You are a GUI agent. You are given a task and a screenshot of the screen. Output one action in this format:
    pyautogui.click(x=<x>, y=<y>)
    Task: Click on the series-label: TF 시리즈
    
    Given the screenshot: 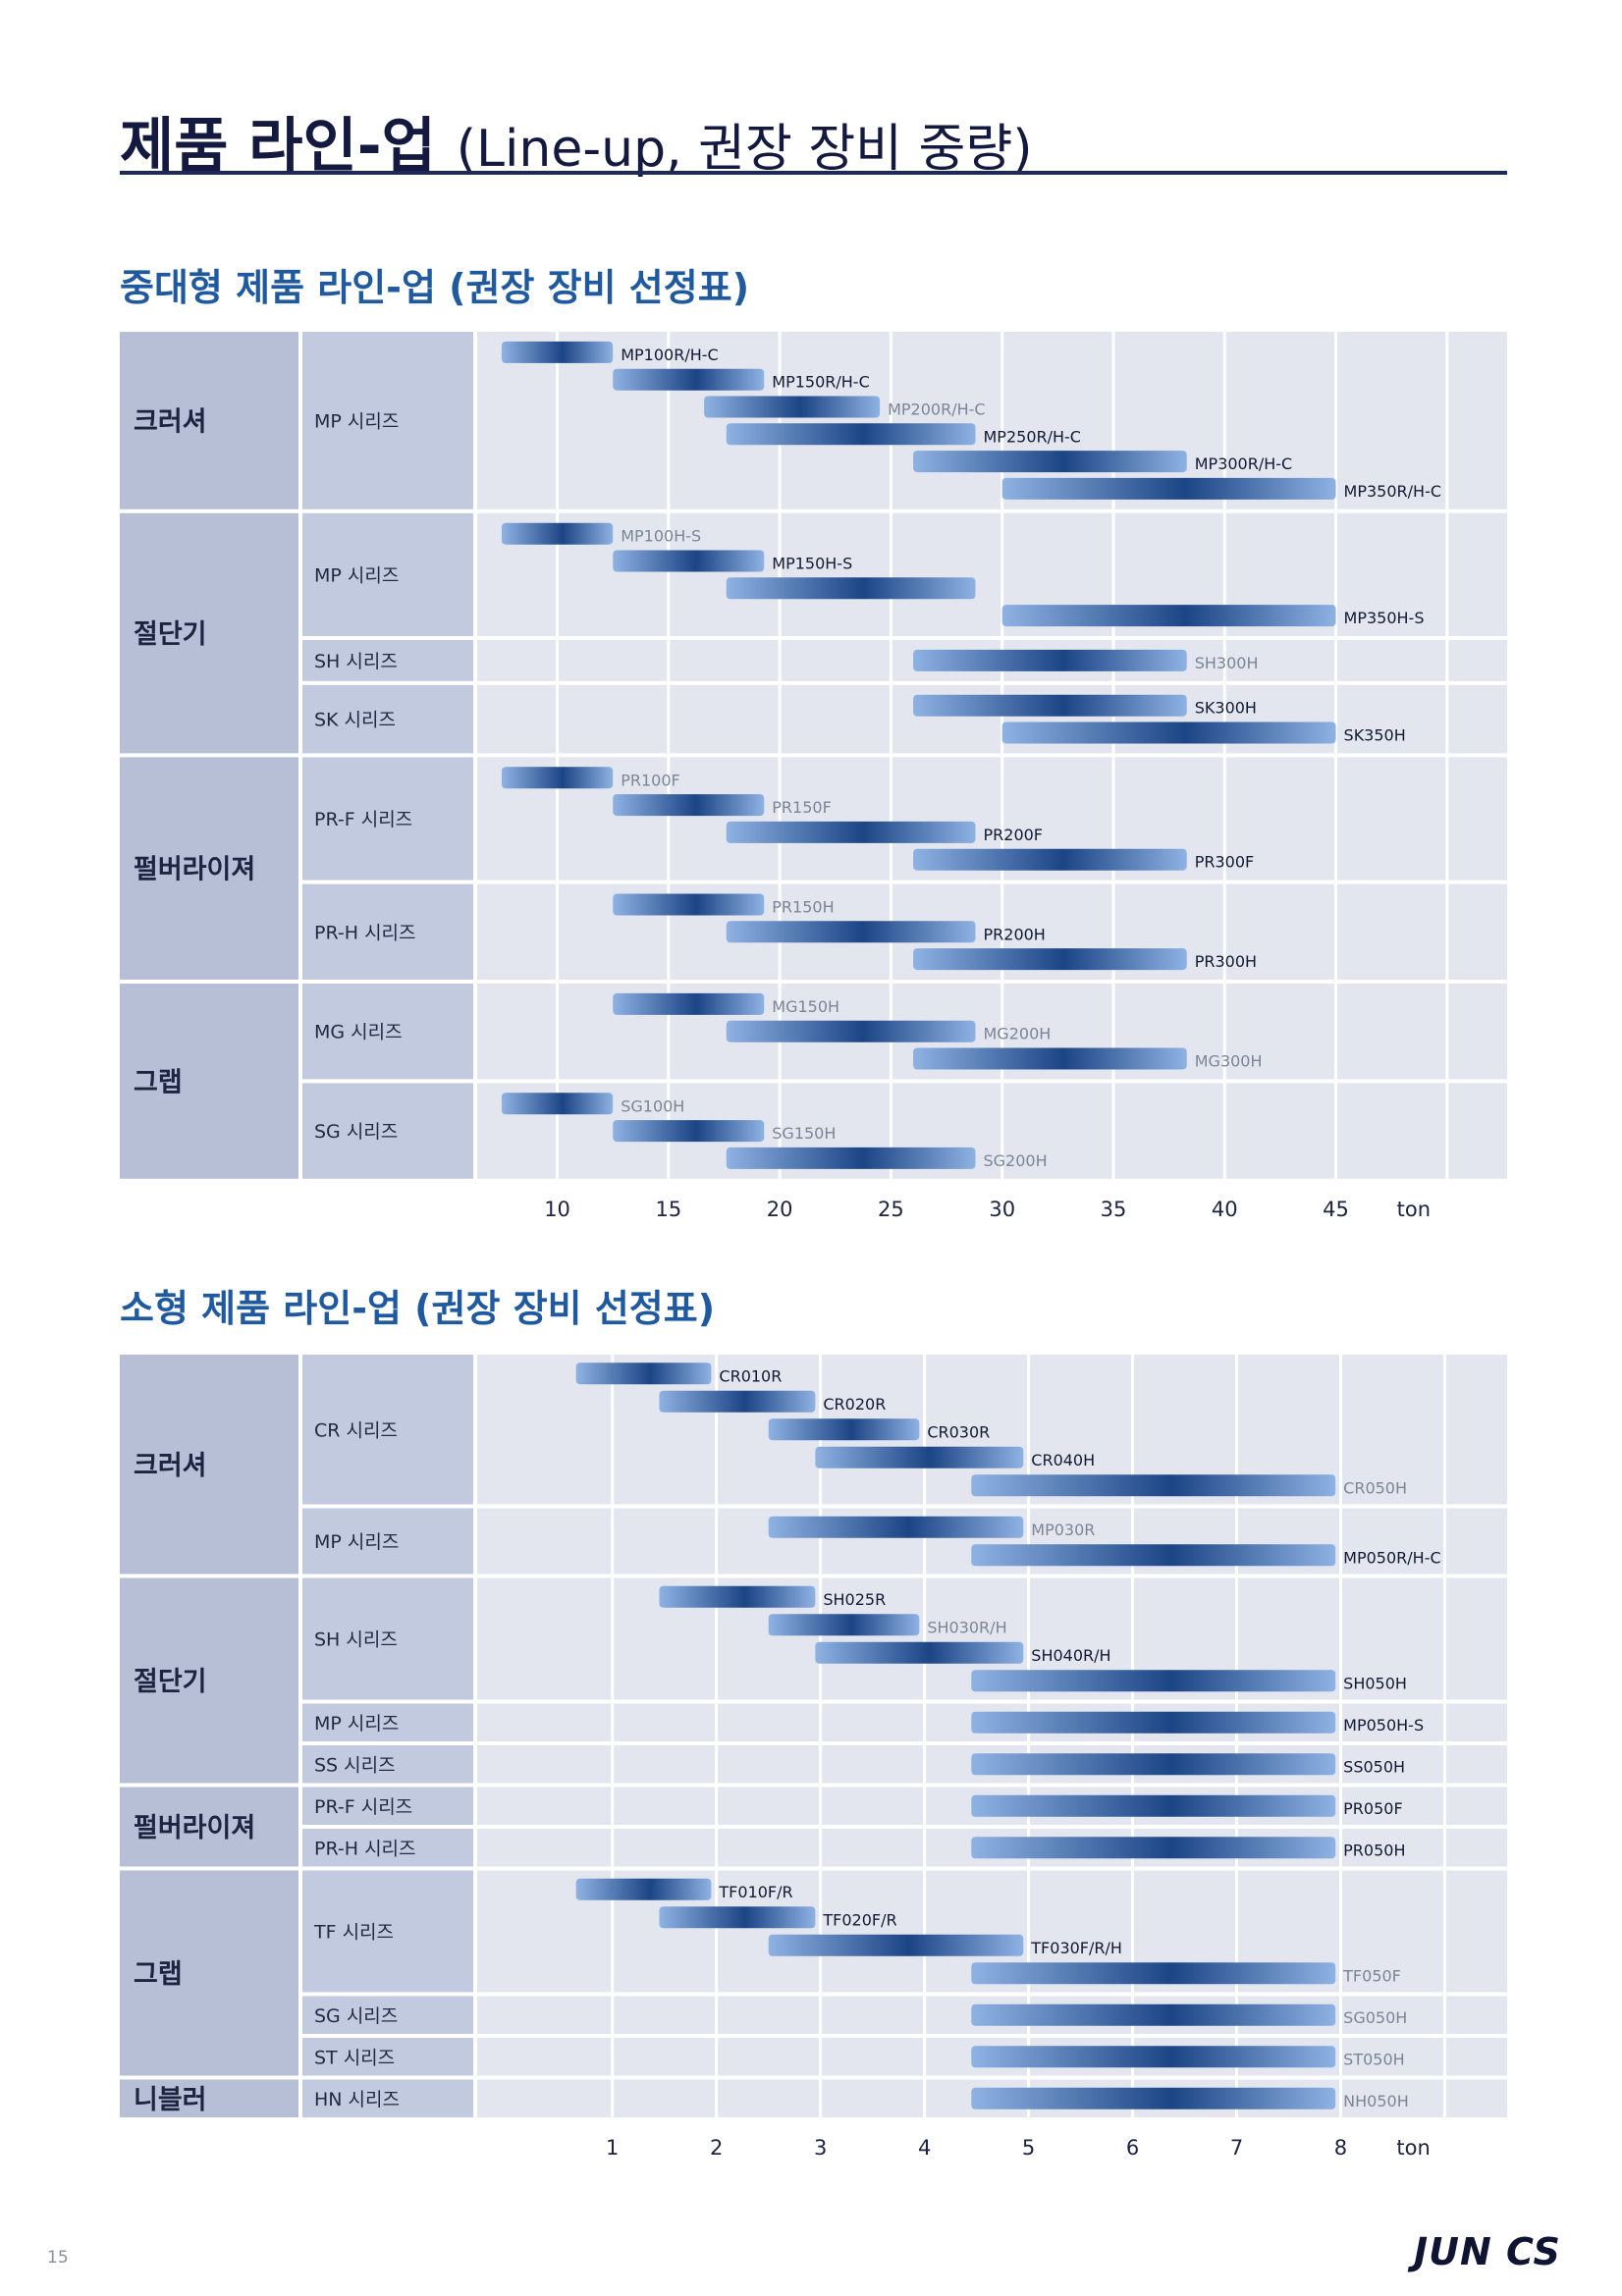 What is the action you would take?
    pyautogui.click(x=353, y=1933)
    